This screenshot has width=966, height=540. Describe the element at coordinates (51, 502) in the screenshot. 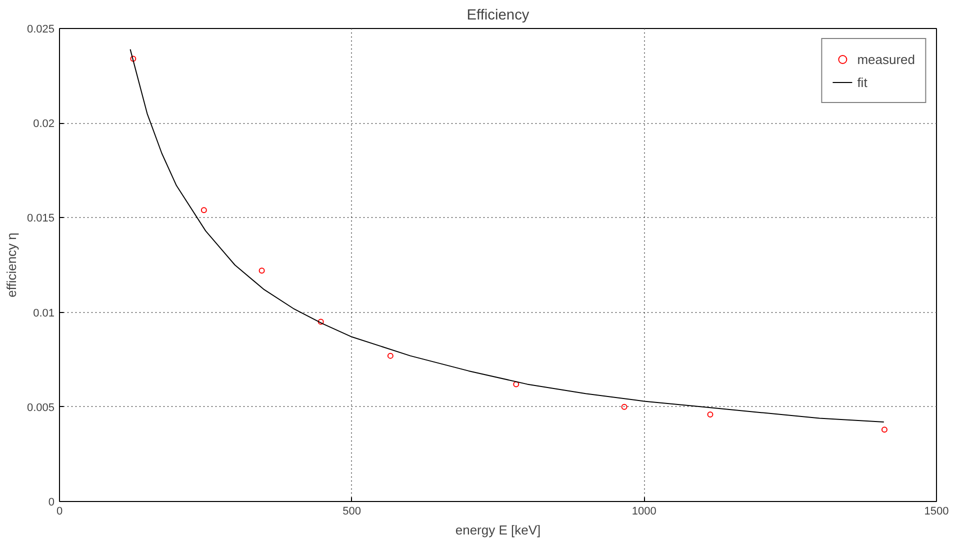

I see `y-tick-label: 0` at that location.